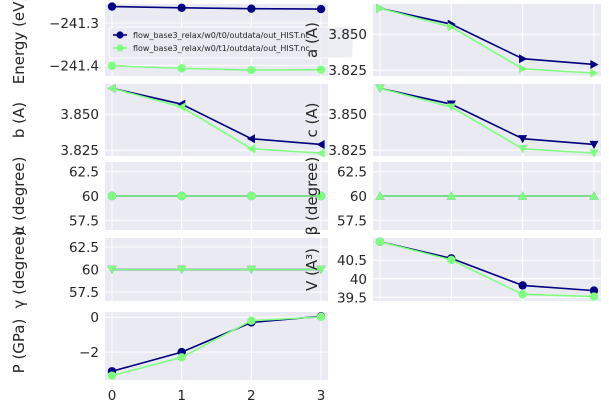 The image size is (609, 417). I want to click on plot-background, so click(216, 346).